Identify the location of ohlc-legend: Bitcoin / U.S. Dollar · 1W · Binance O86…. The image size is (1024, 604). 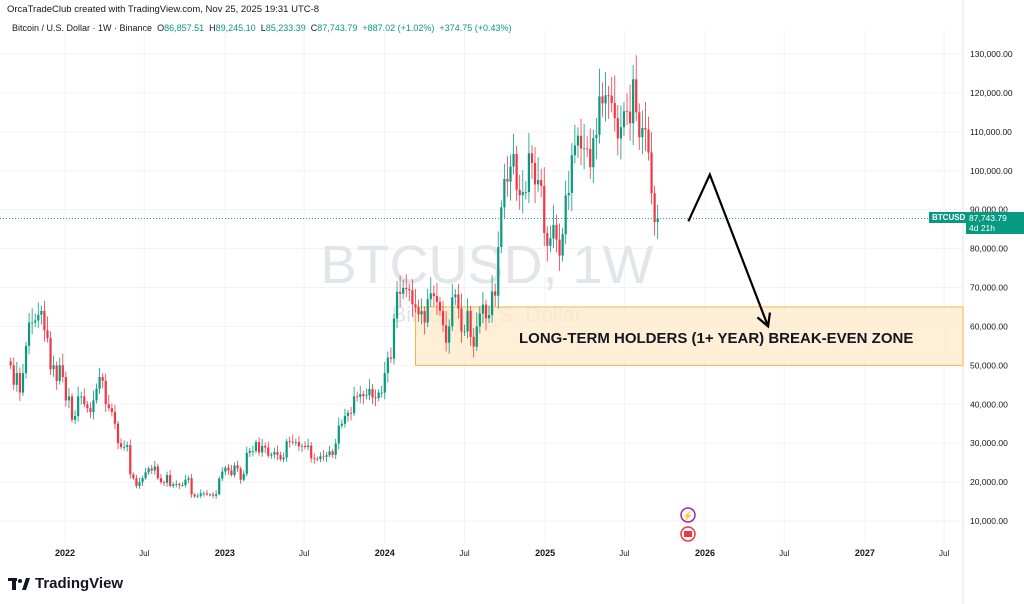
(262, 28).